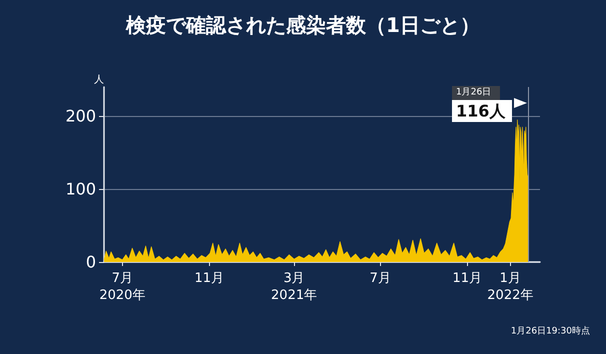  What do you see at coordinates (302, 25) in the screenshot?
I see `chart-title: 検疫で確認された感染者数（1日ごと）` at bounding box center [302, 25].